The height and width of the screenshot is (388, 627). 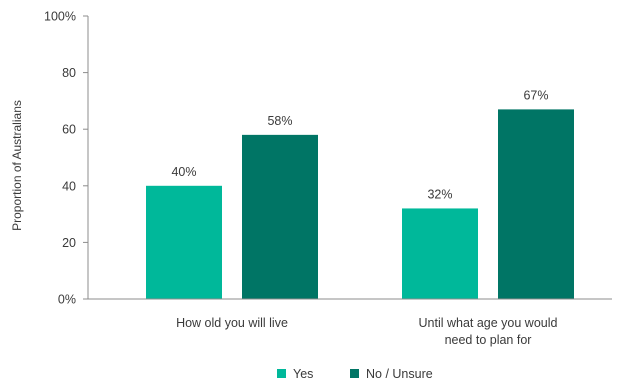 What do you see at coordinates (17, 165) in the screenshot?
I see `y-axis-title: Proportion of Australians` at bounding box center [17, 165].